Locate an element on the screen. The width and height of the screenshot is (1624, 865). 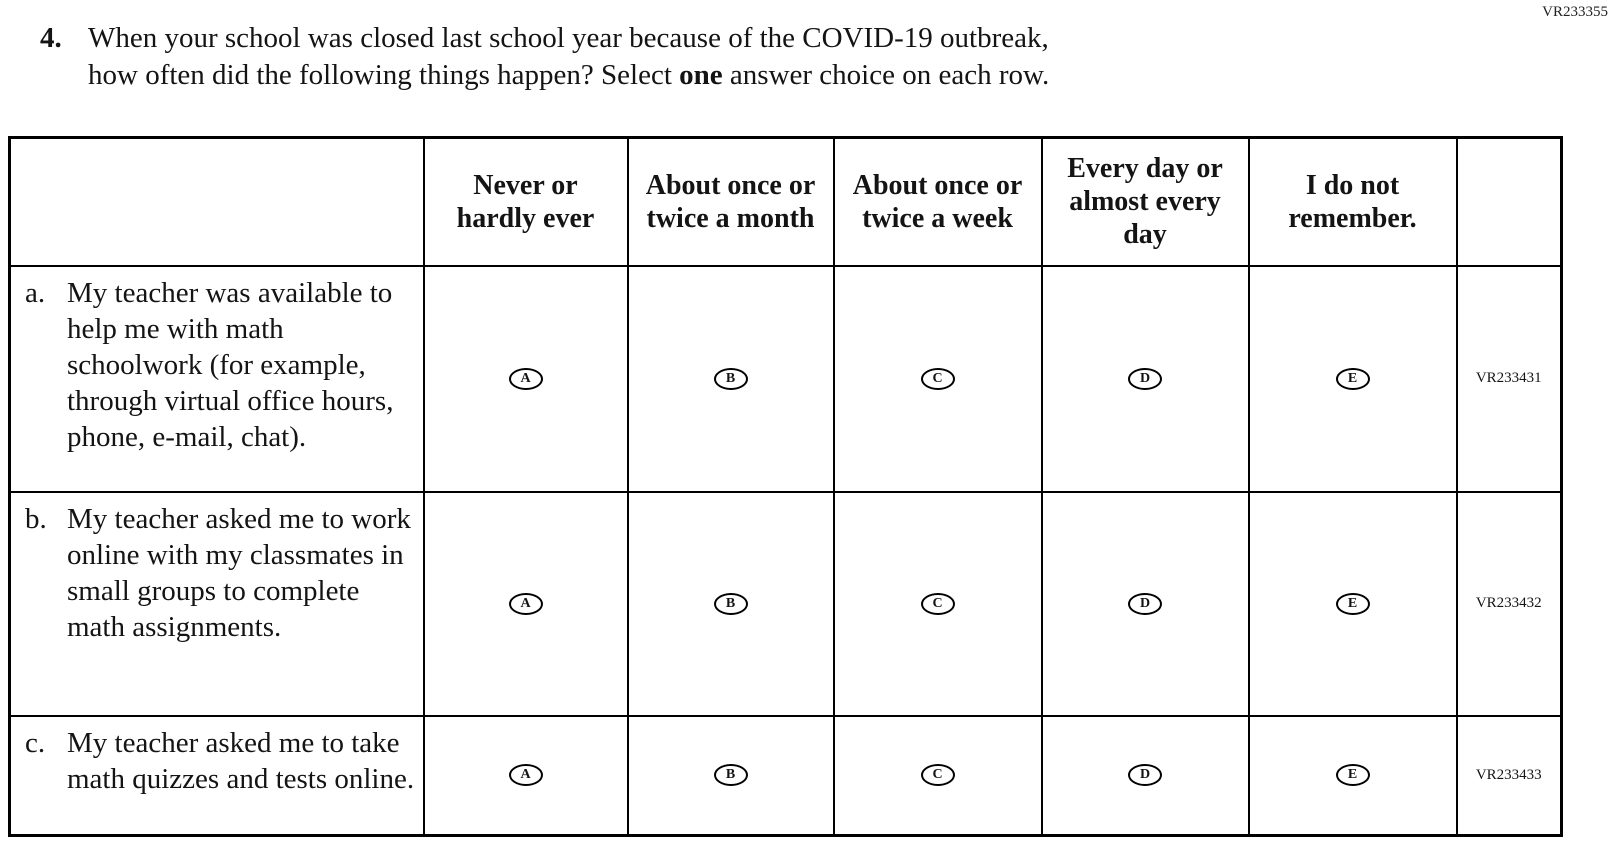
option-cell-a-B: B is located at coordinates (730, 378).